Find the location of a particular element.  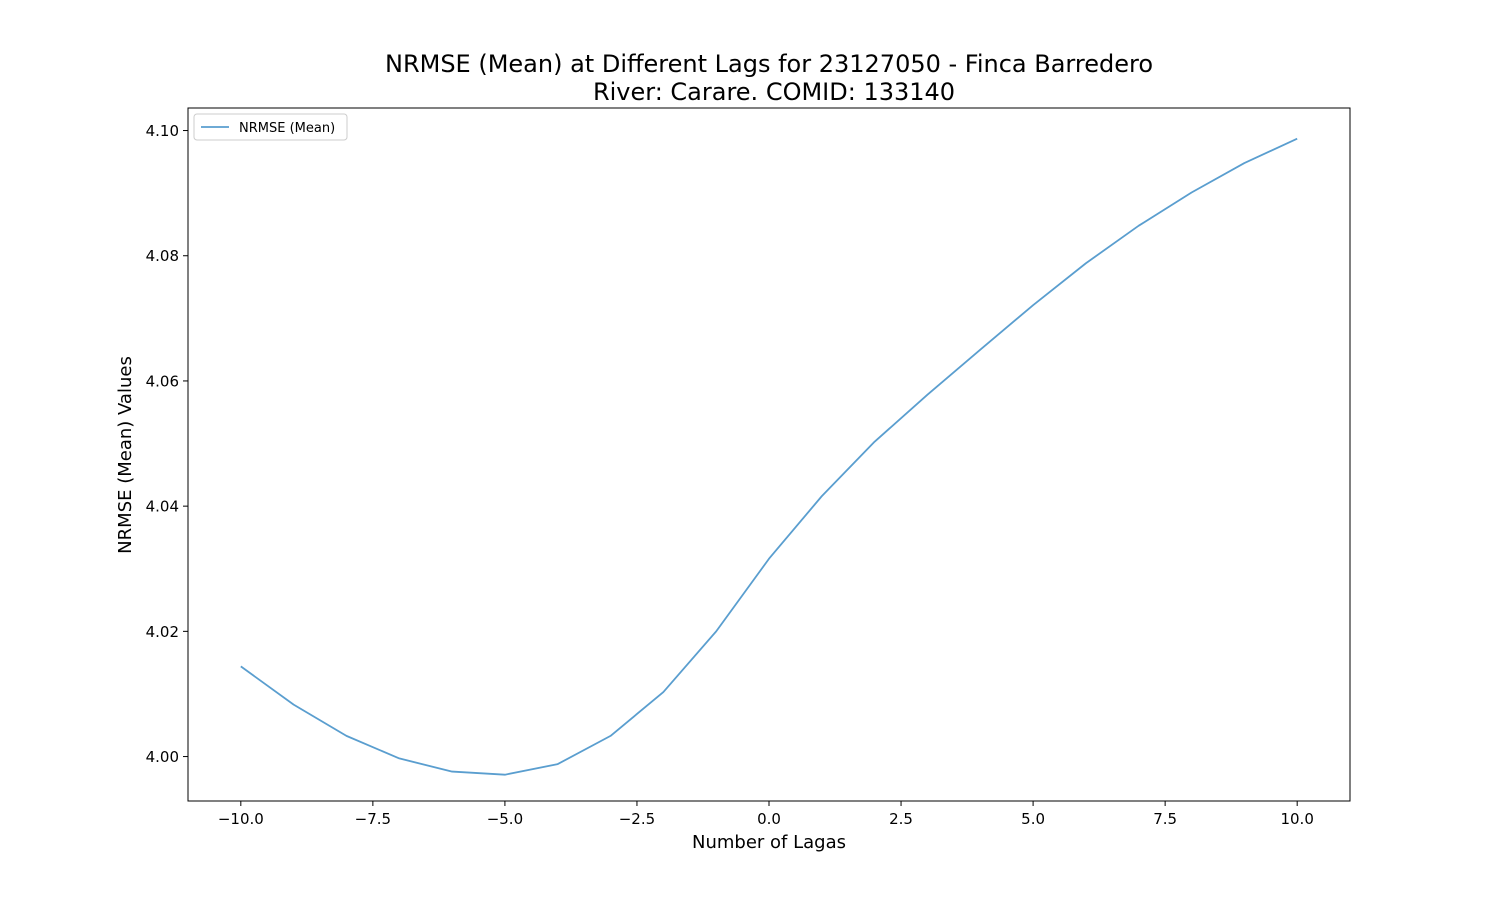

y-tick-label: 4.00 is located at coordinates (162, 757).